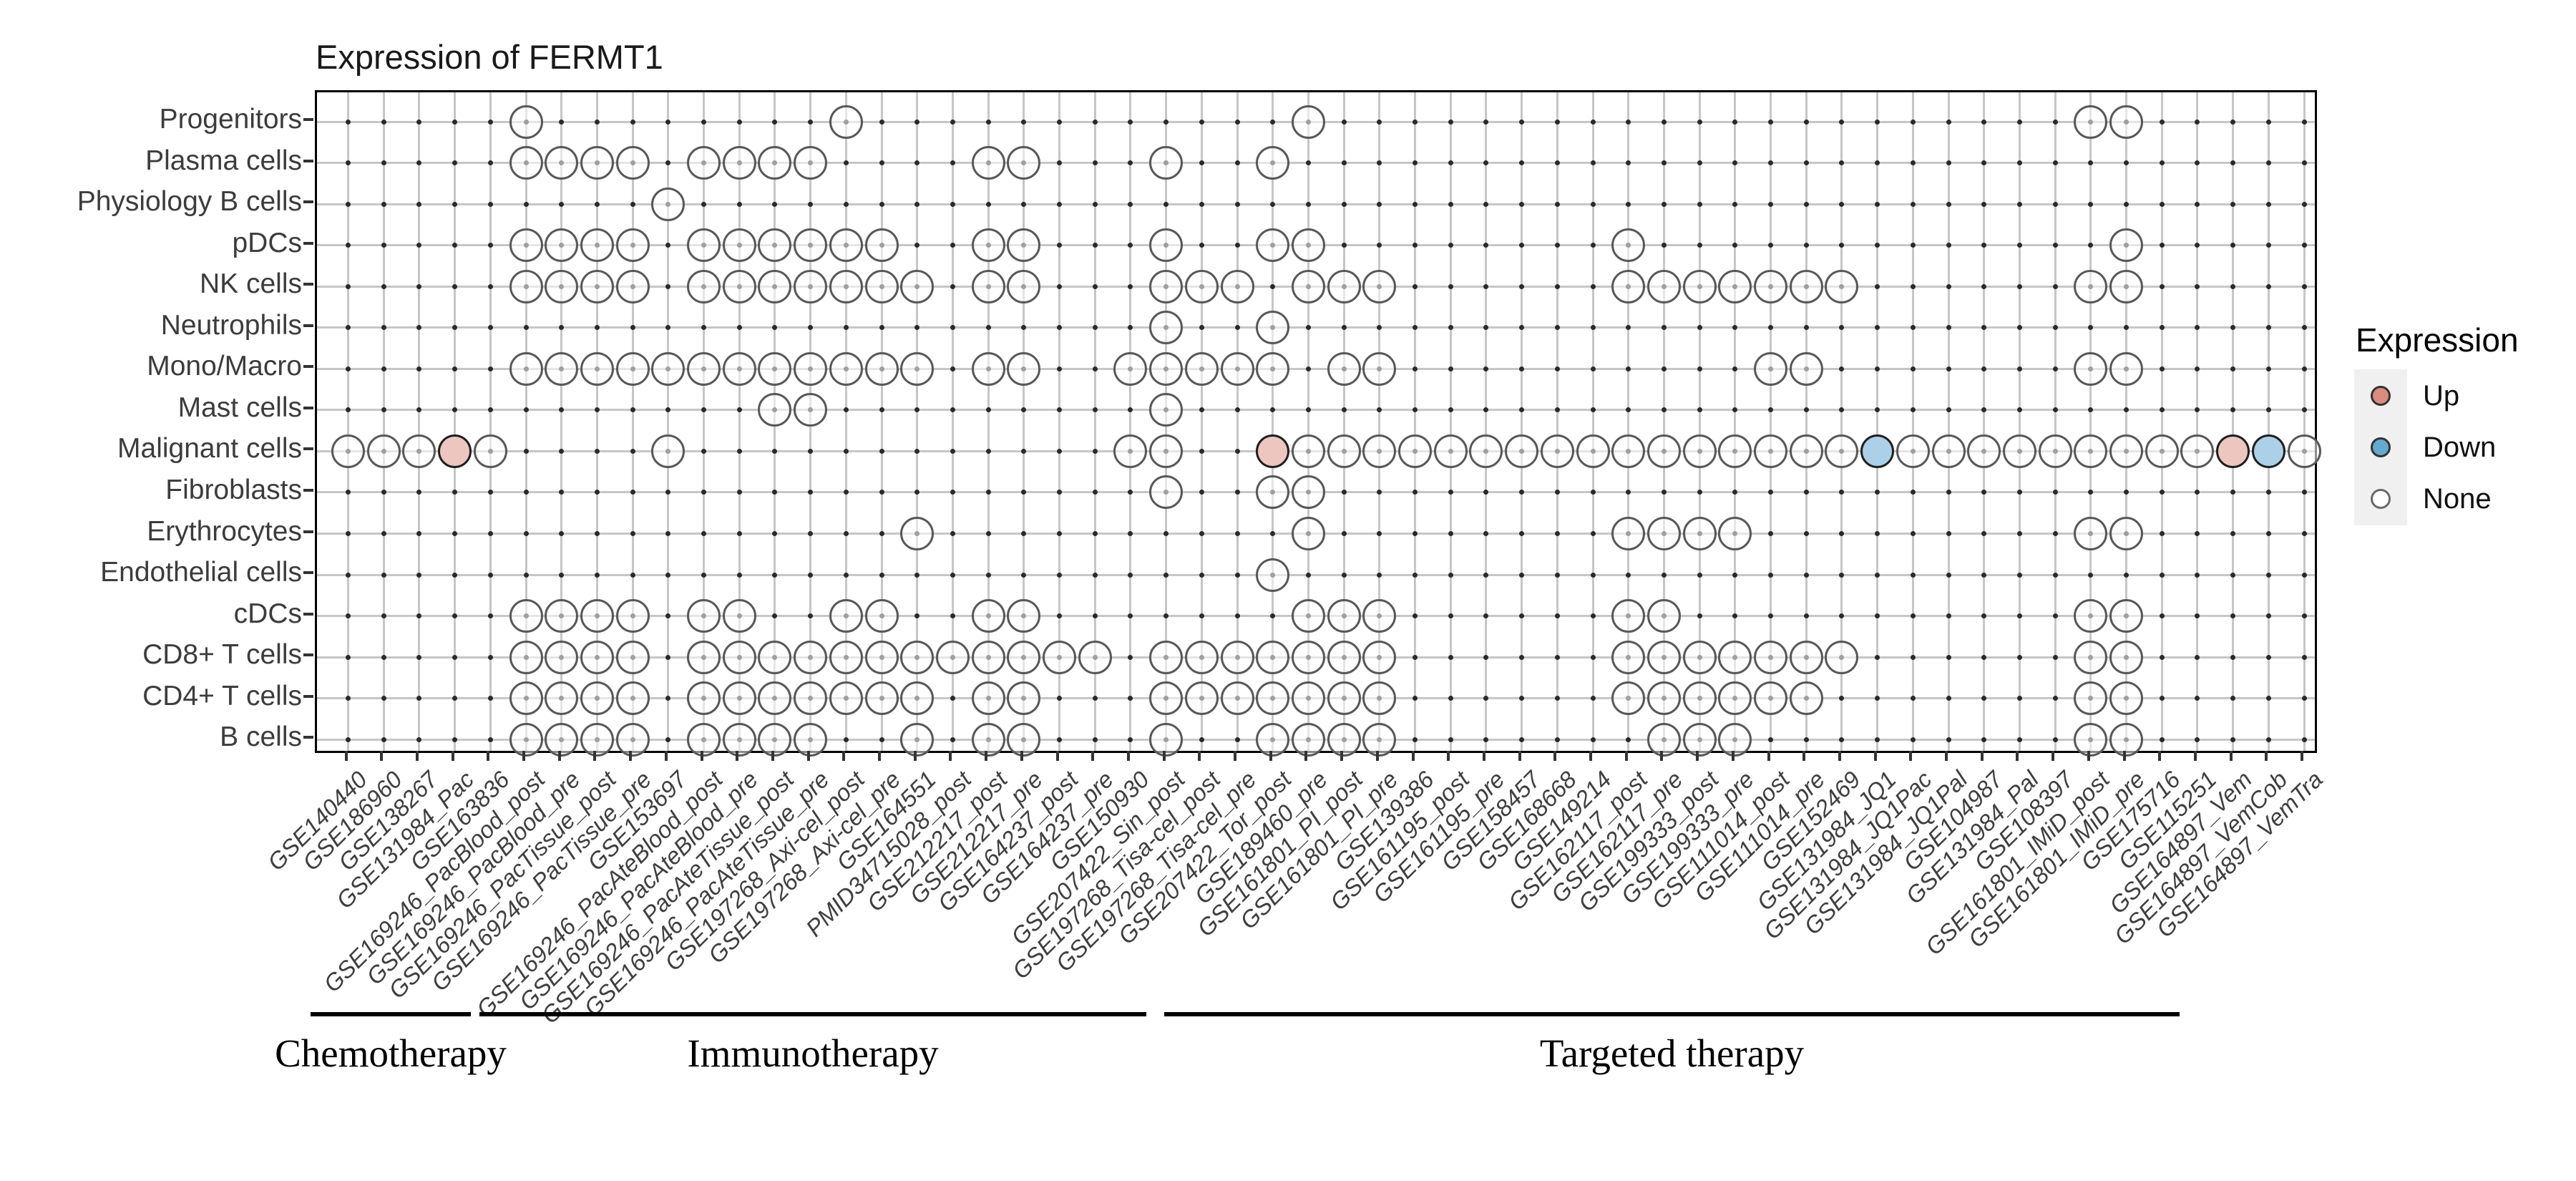 The image size is (2576, 1181). I want to click on y-axis-label: Neutrophils, so click(231, 325).